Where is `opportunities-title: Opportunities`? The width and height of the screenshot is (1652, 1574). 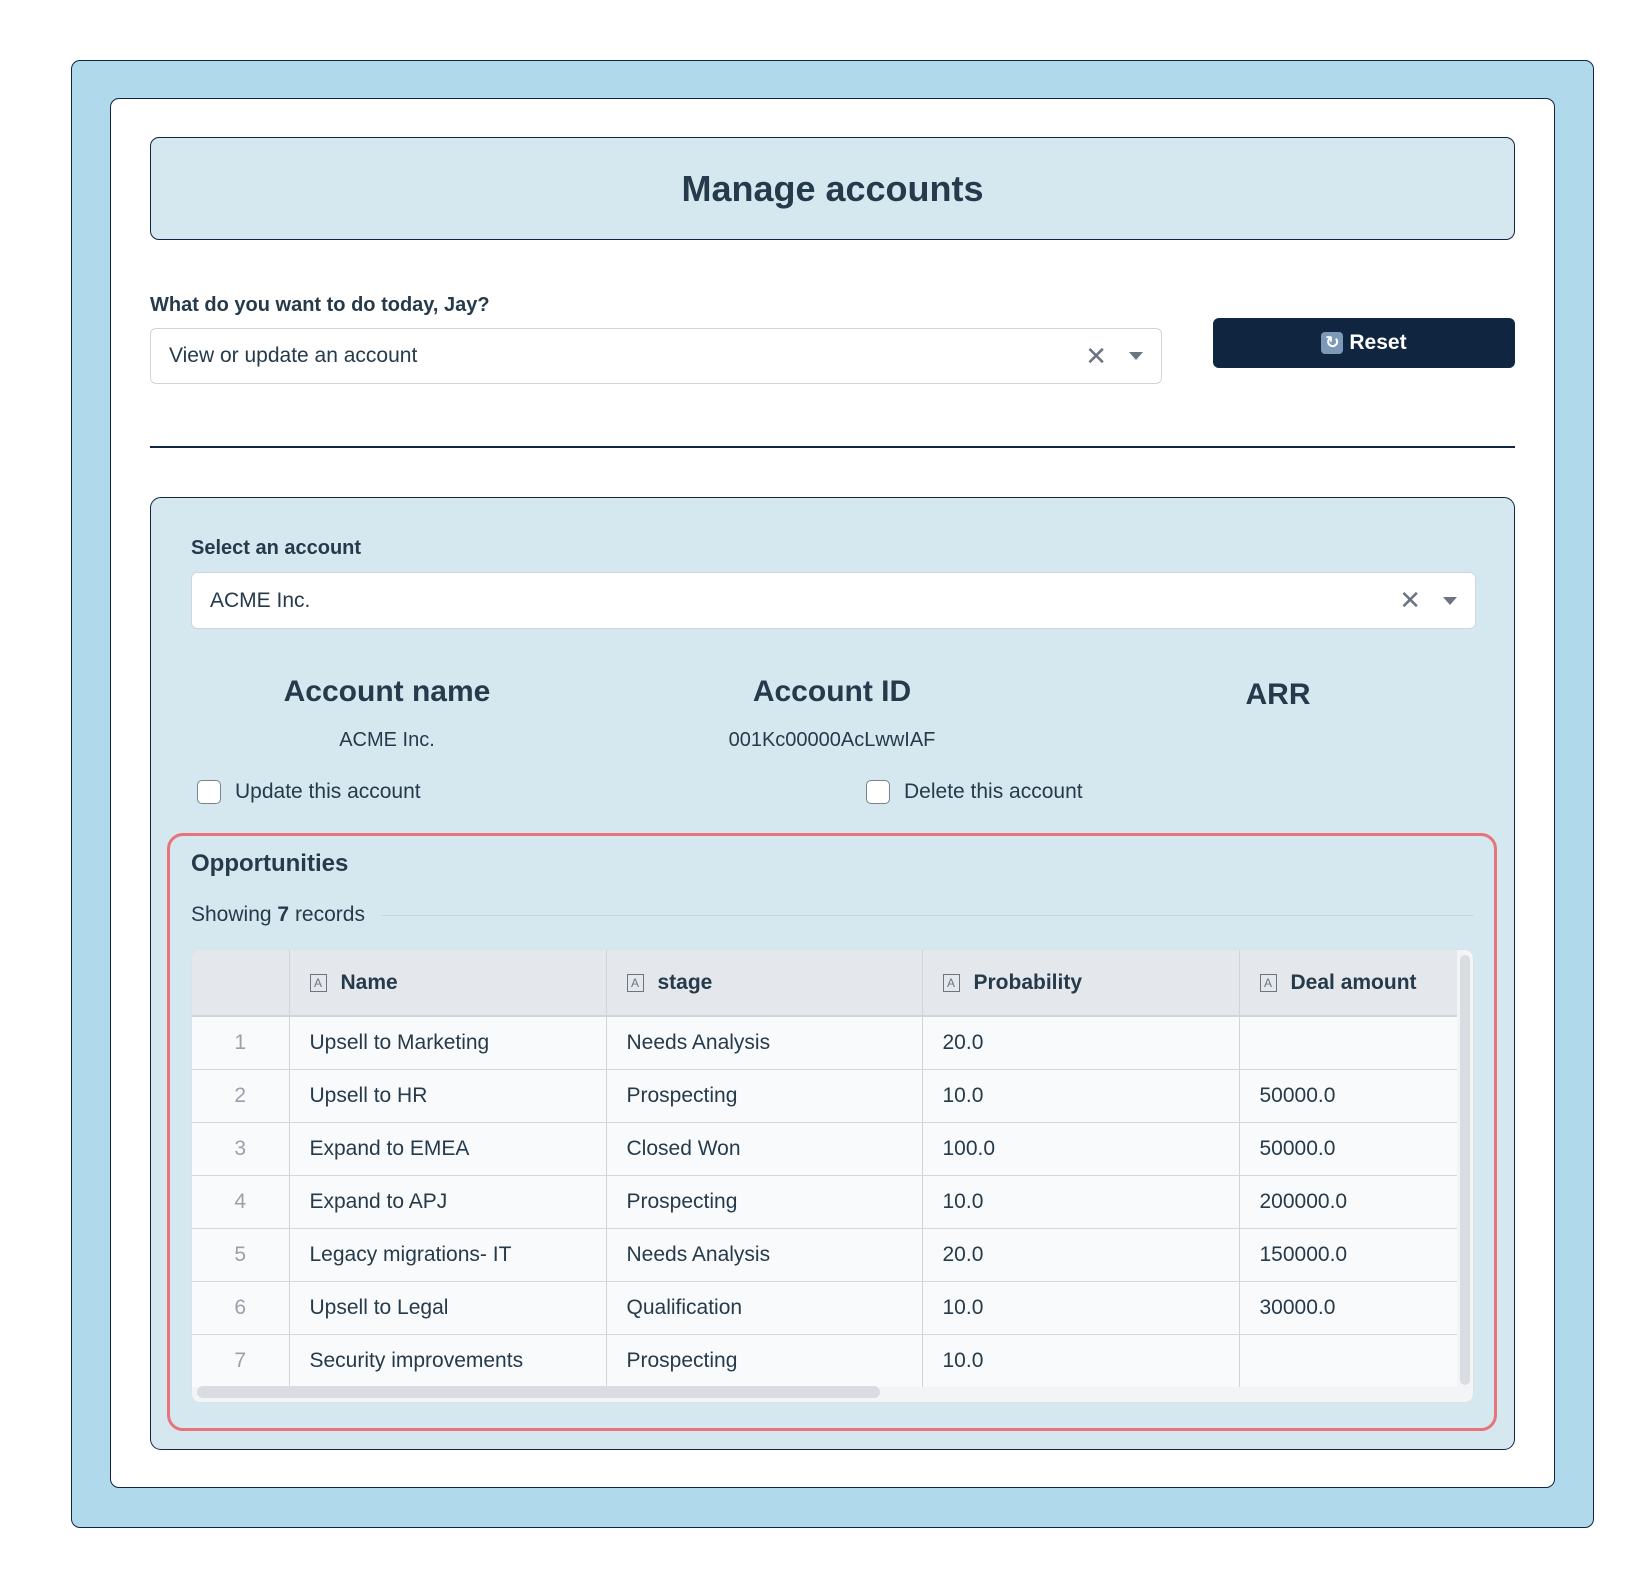
opportunities-title: Opportunities is located at coordinates (270, 863).